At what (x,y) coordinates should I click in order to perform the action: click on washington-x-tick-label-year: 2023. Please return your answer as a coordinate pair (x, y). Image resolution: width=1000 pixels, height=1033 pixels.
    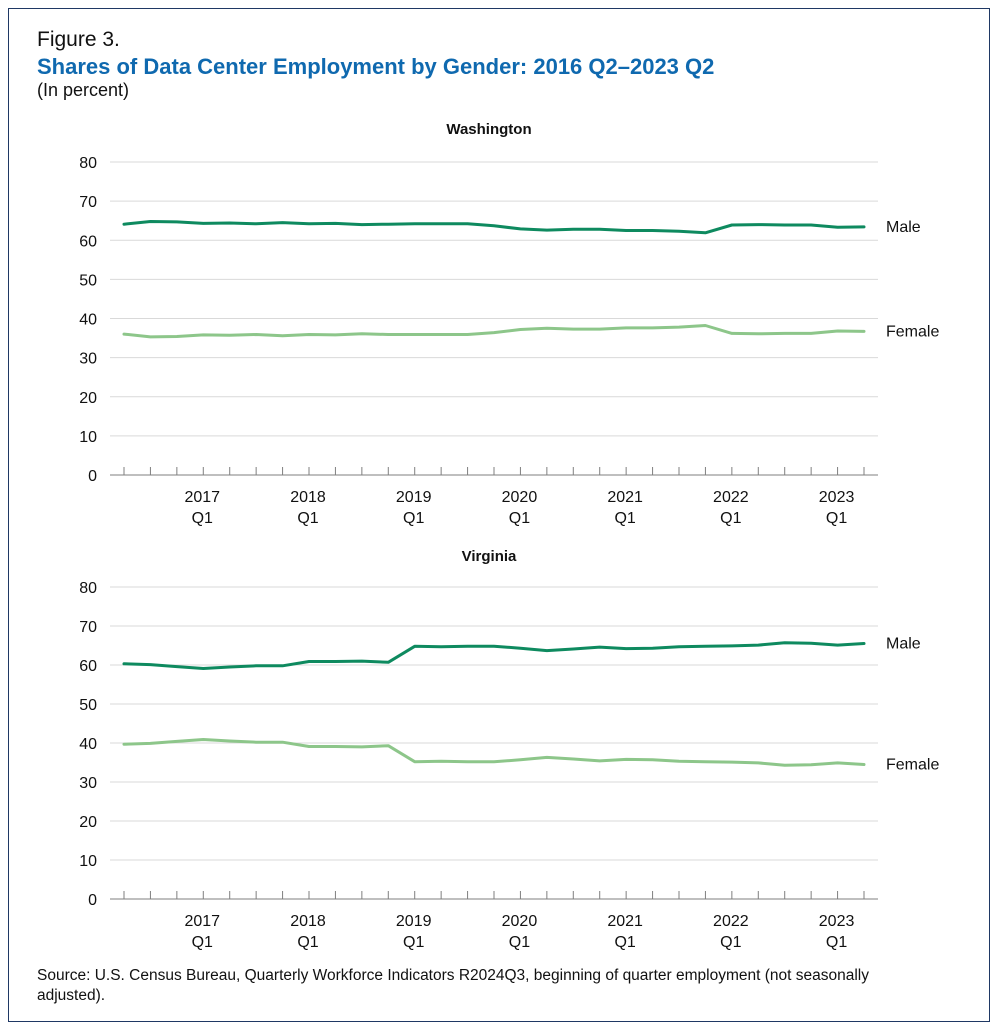
    Looking at the image, I should click on (837, 497).